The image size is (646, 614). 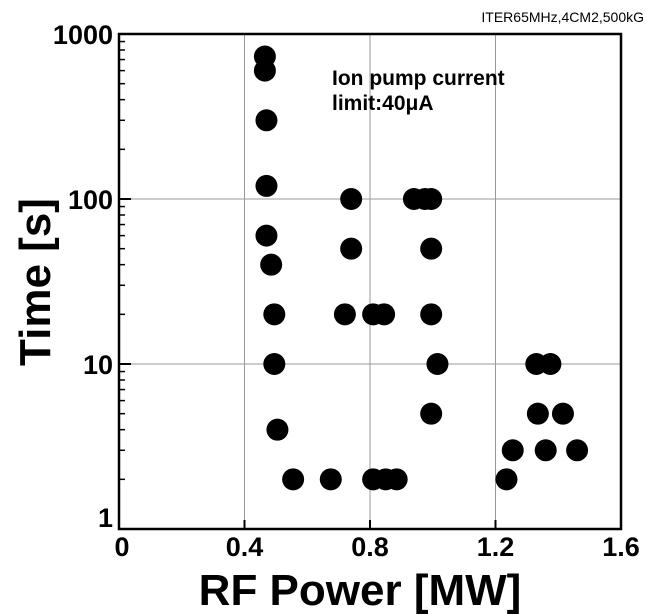 I want to click on x-tick-label: 0.4, so click(x=245, y=547).